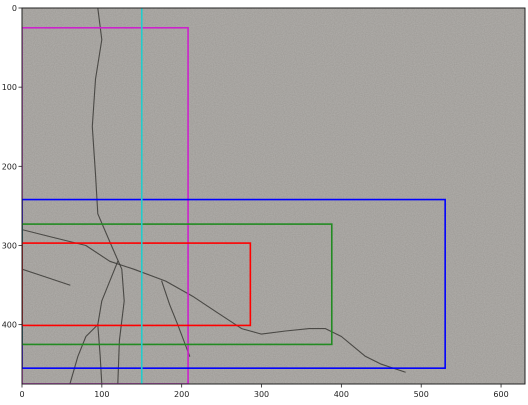 The height and width of the screenshot is (405, 528). What do you see at coordinates (181, 394) in the screenshot?
I see `x-tick-label: 200` at bounding box center [181, 394].